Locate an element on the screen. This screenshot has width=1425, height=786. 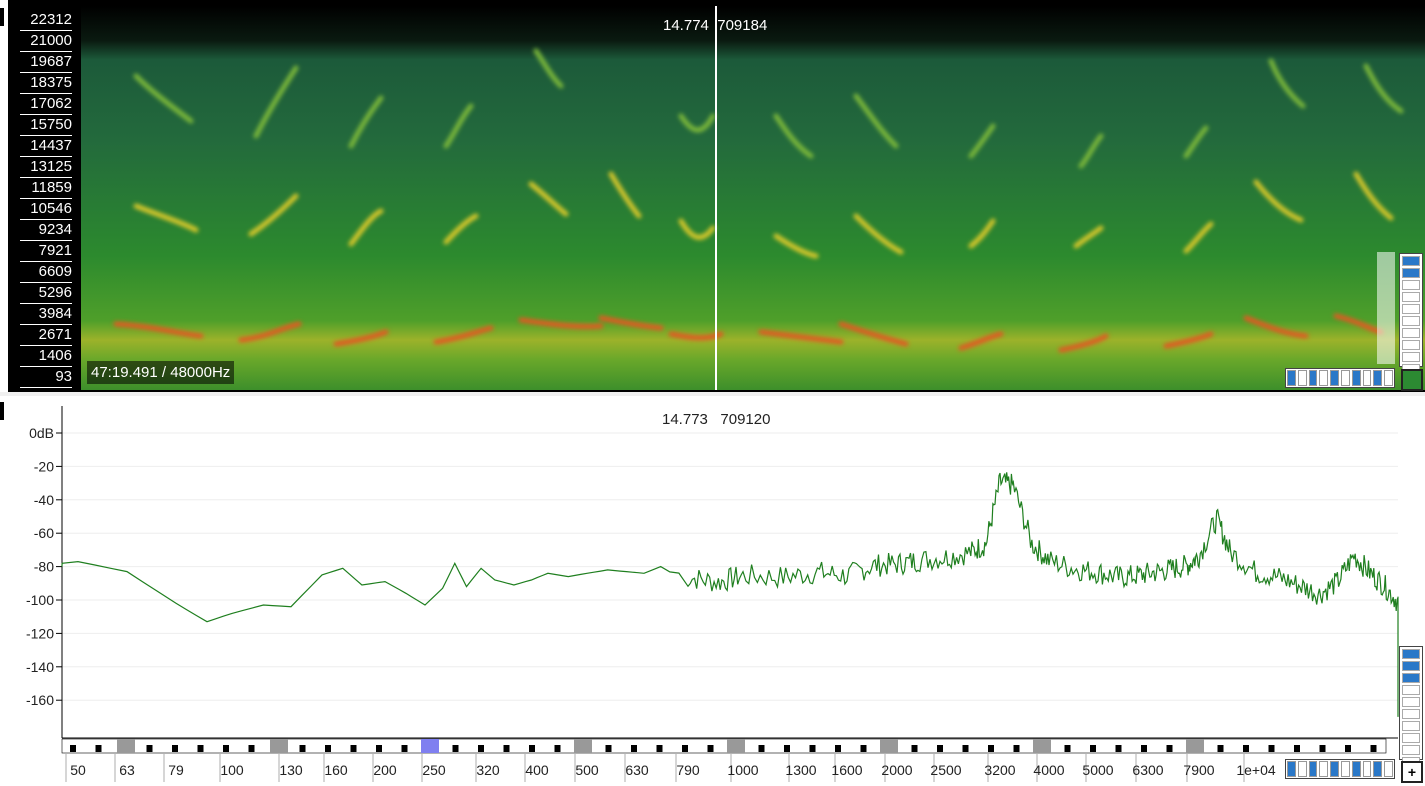
octave-strip is located at coordinates (724, 746).